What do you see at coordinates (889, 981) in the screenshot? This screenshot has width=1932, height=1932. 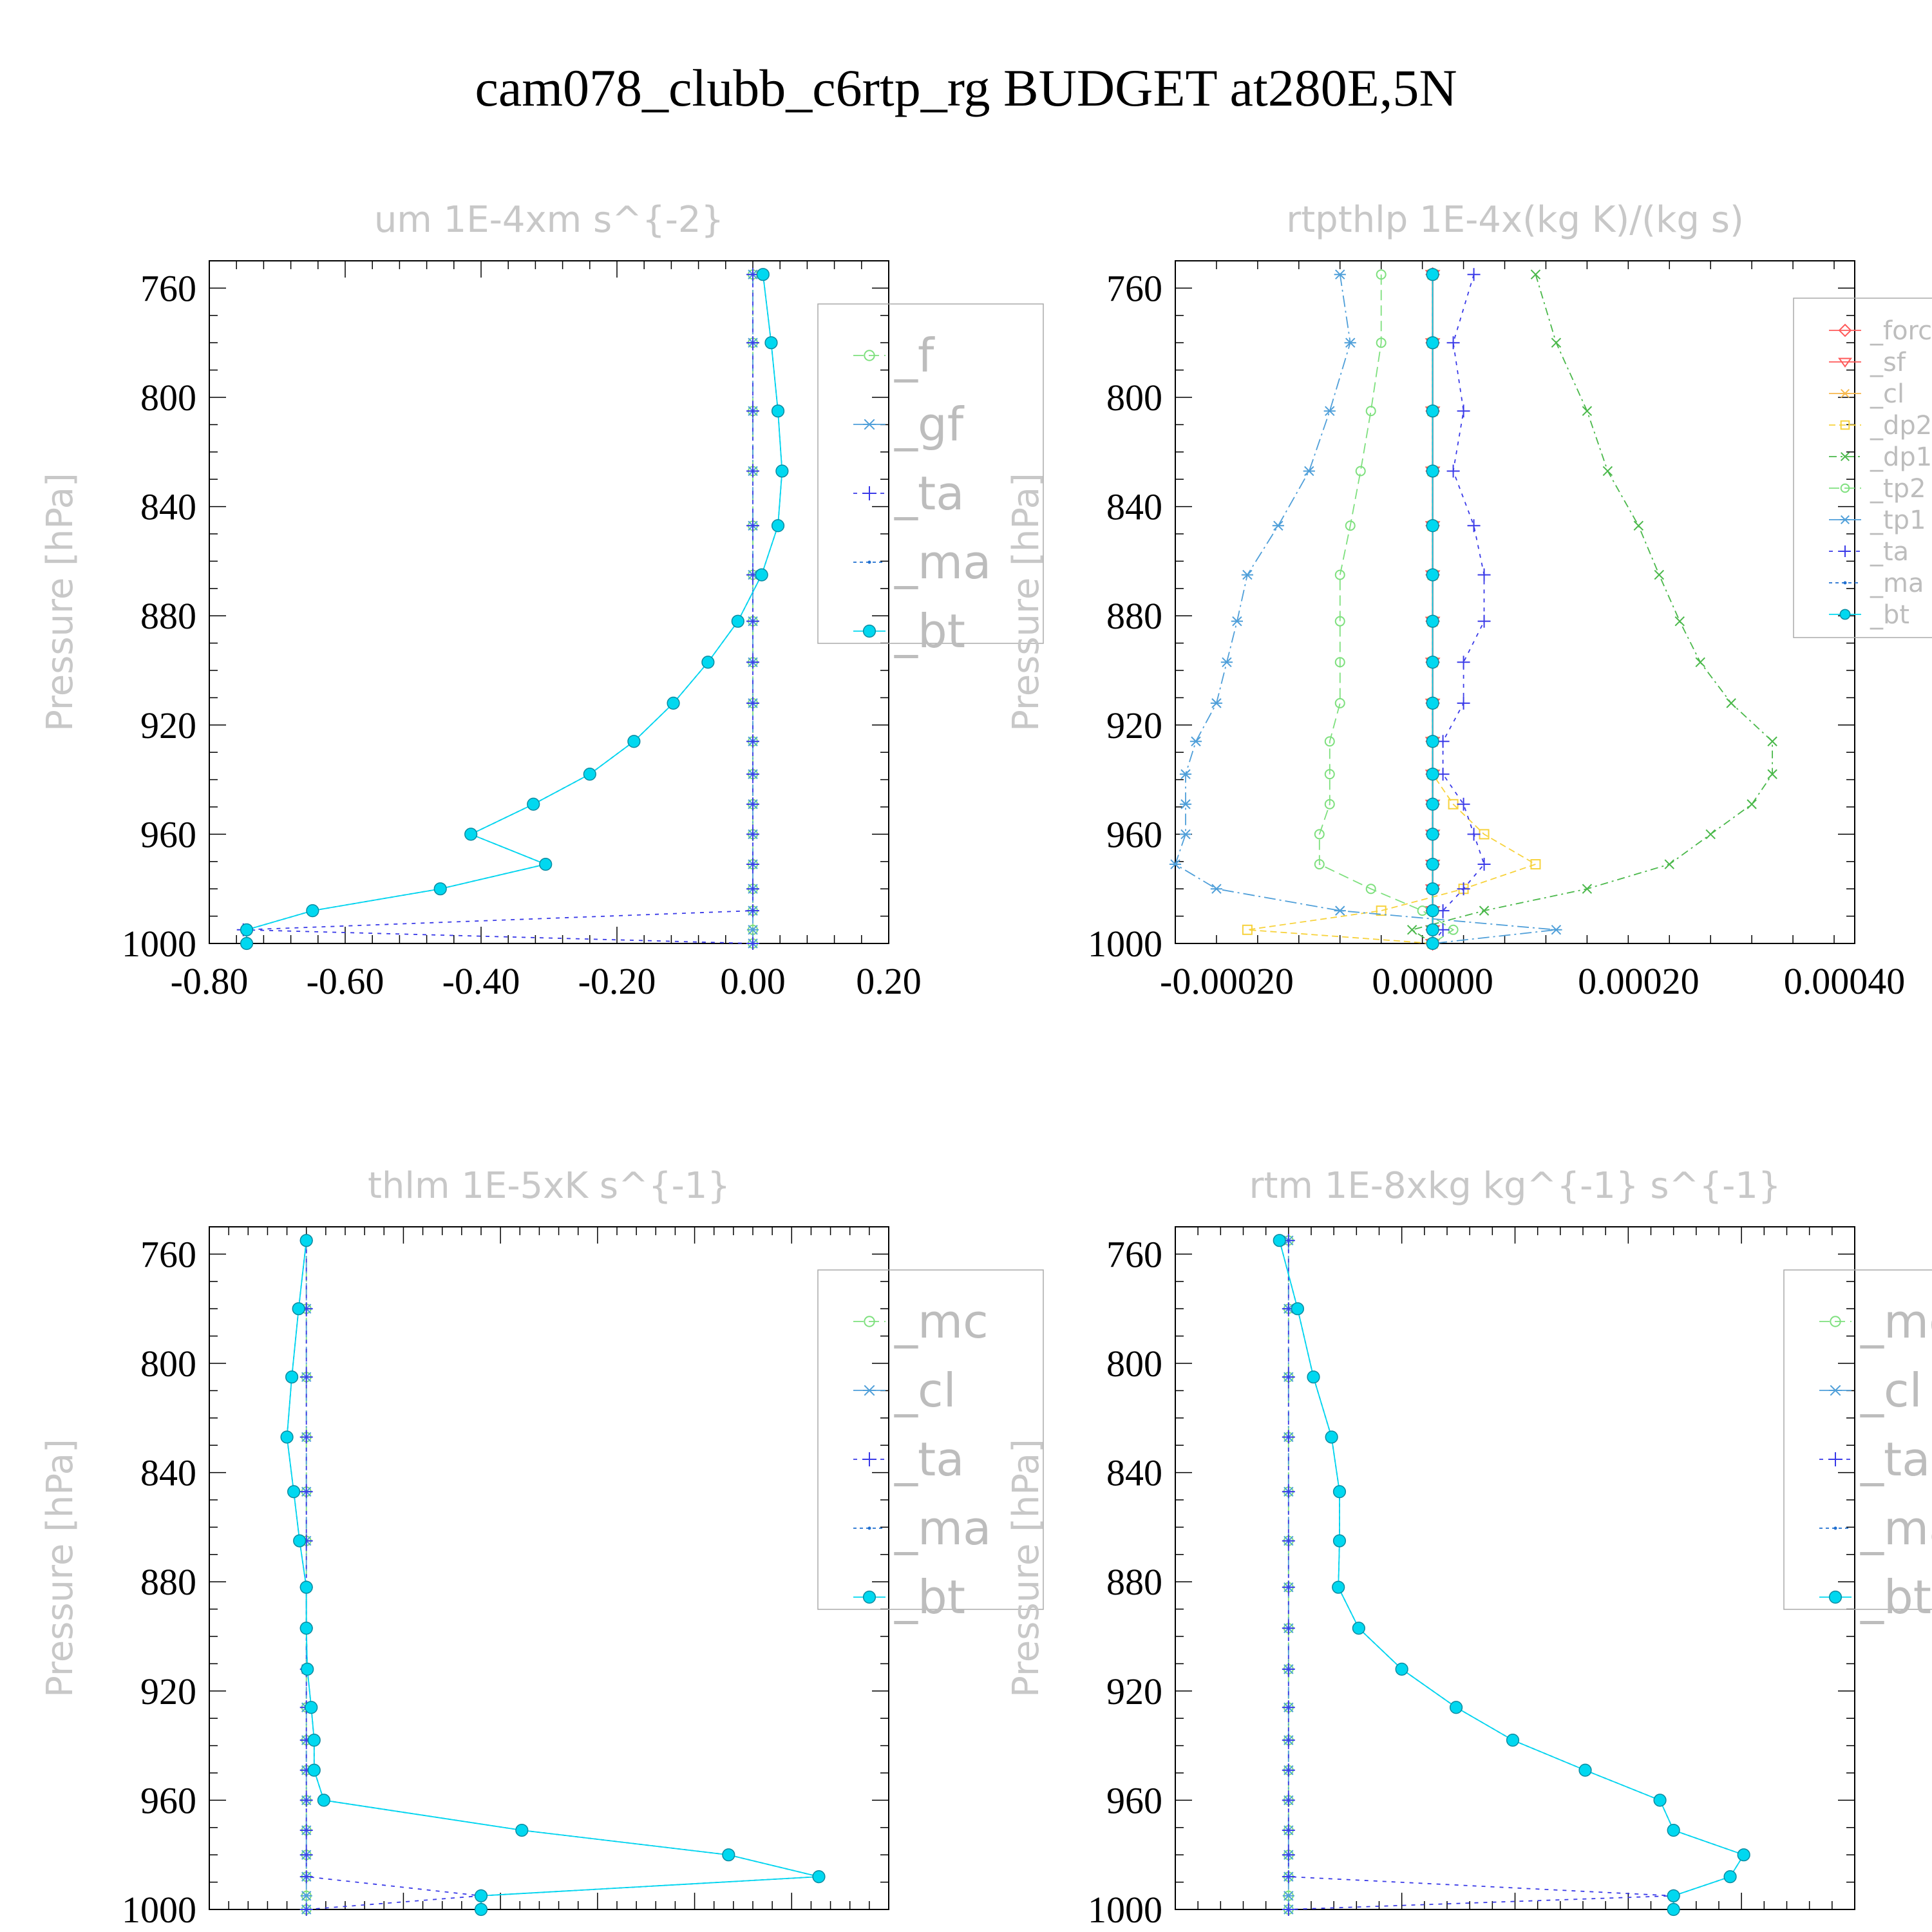 I see `x-tick-label: 0.20` at bounding box center [889, 981].